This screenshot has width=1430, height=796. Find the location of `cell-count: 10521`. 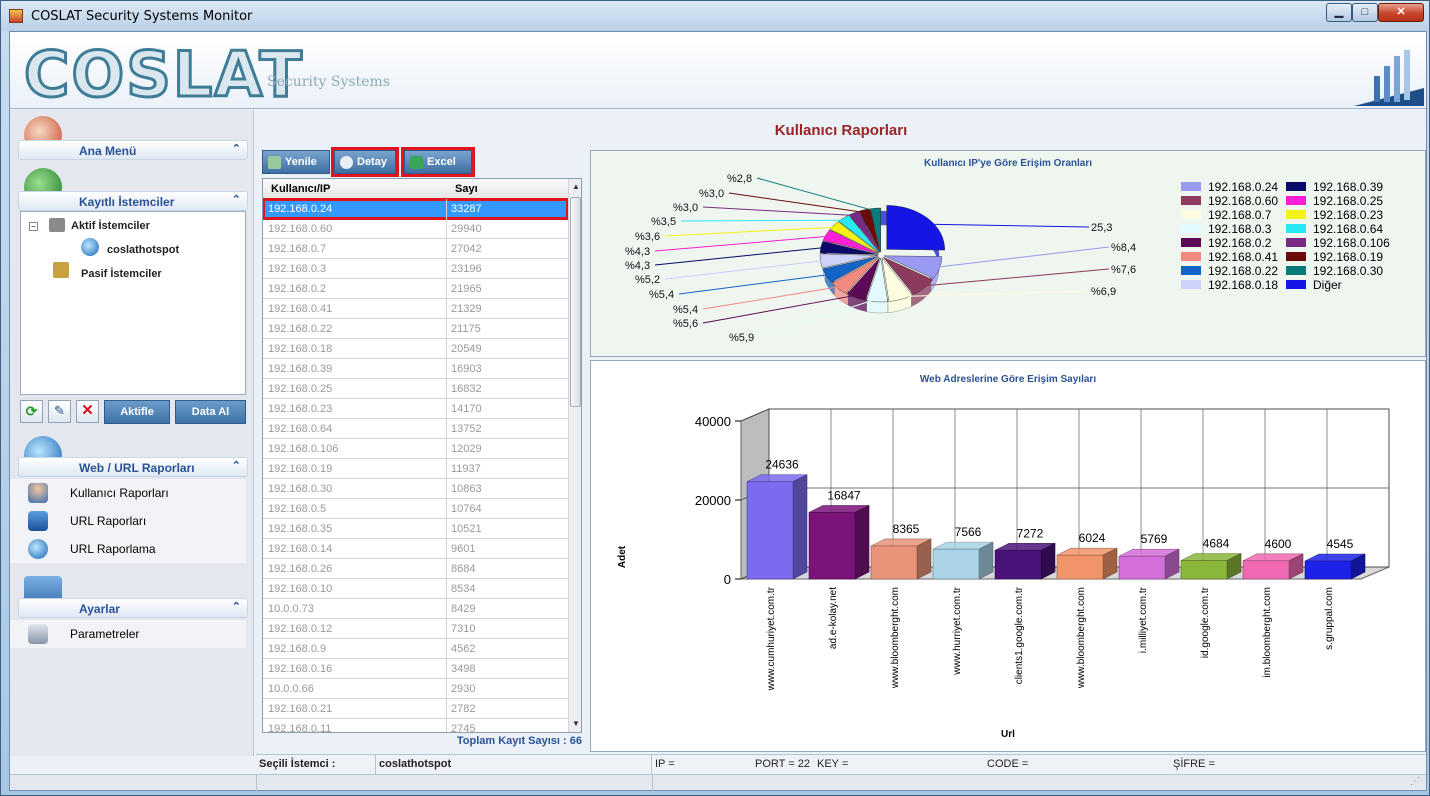

cell-count: 10521 is located at coordinates (466, 529).